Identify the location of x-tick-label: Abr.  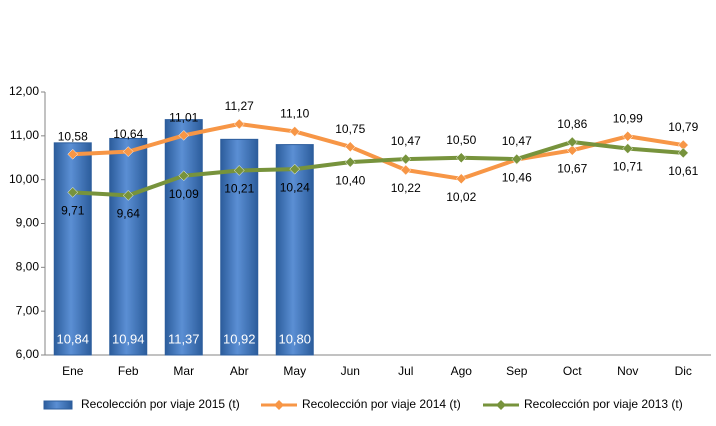
(239, 371).